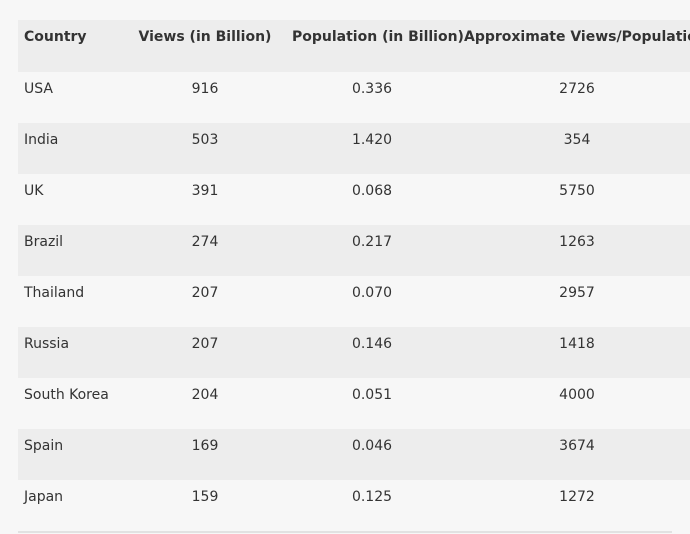 This screenshot has height=534, width=690. I want to click on cell-views-per-population: 1272, so click(577, 497).